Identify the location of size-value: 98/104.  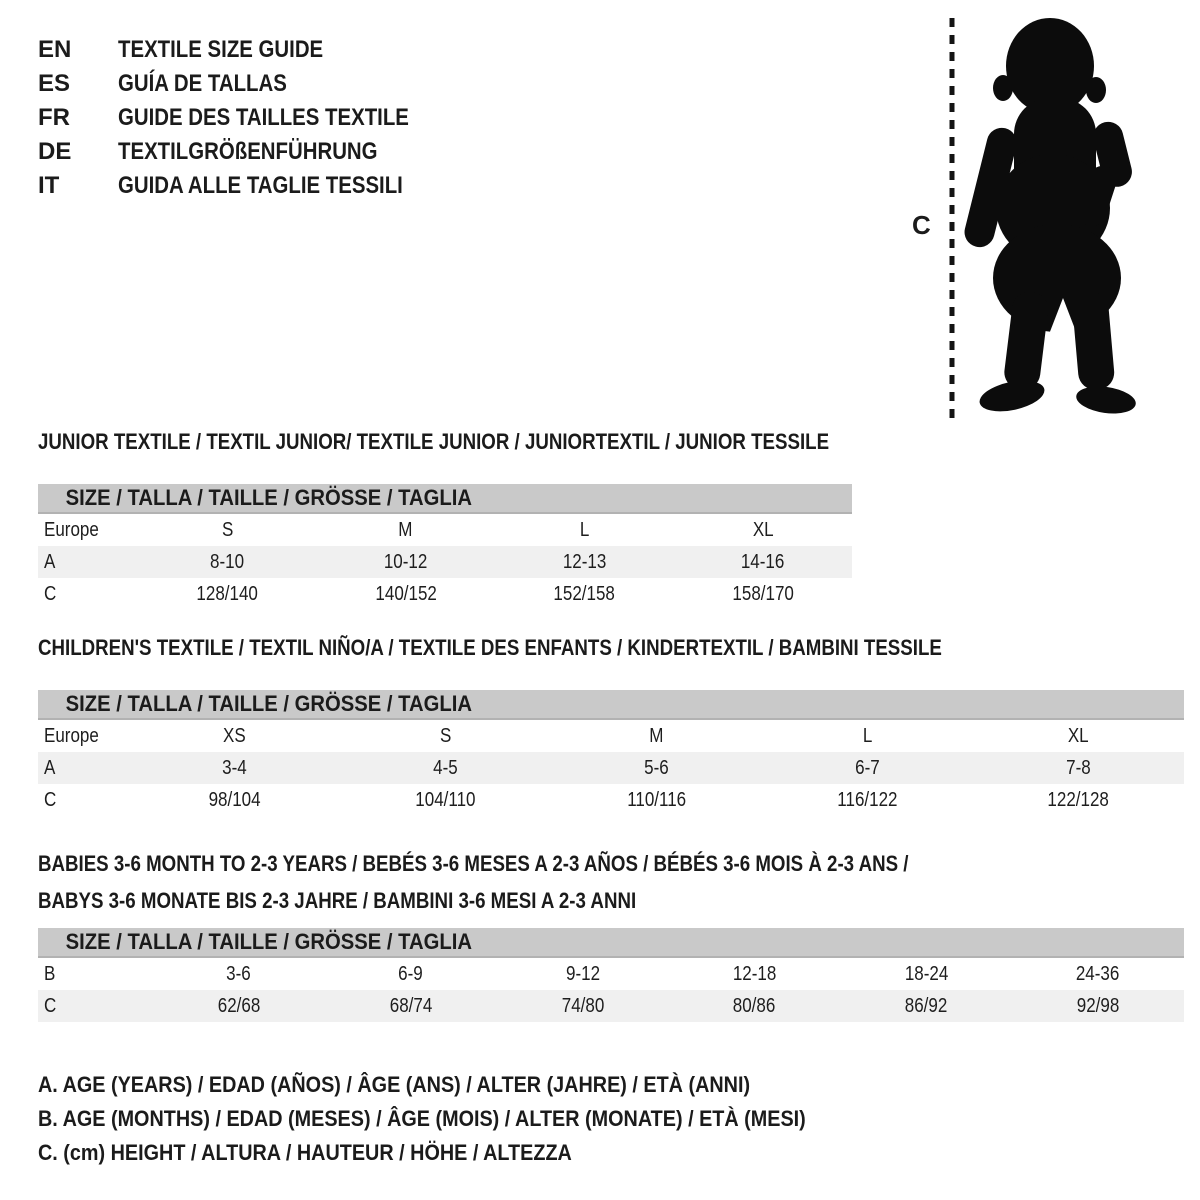
(234, 799).